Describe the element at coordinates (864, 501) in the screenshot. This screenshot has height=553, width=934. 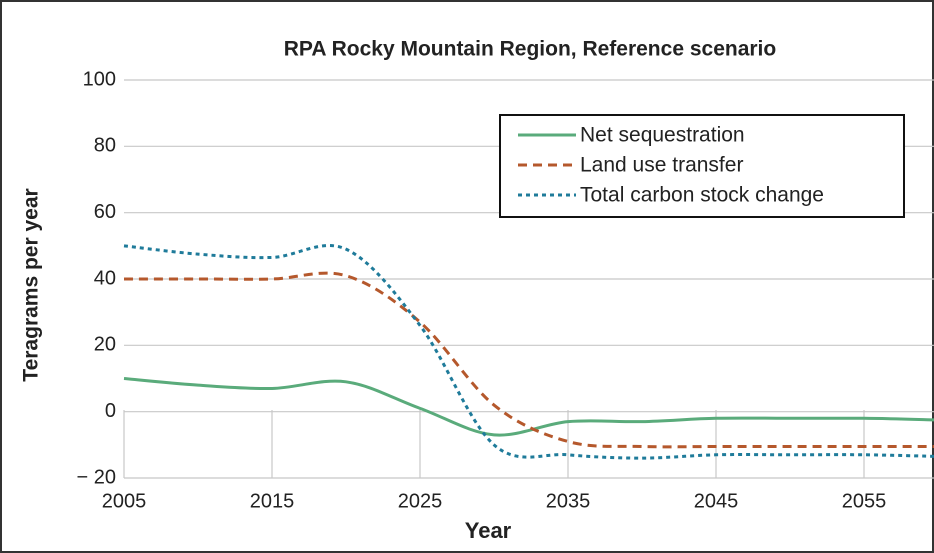
I see `x-tick-label: 2055` at that location.